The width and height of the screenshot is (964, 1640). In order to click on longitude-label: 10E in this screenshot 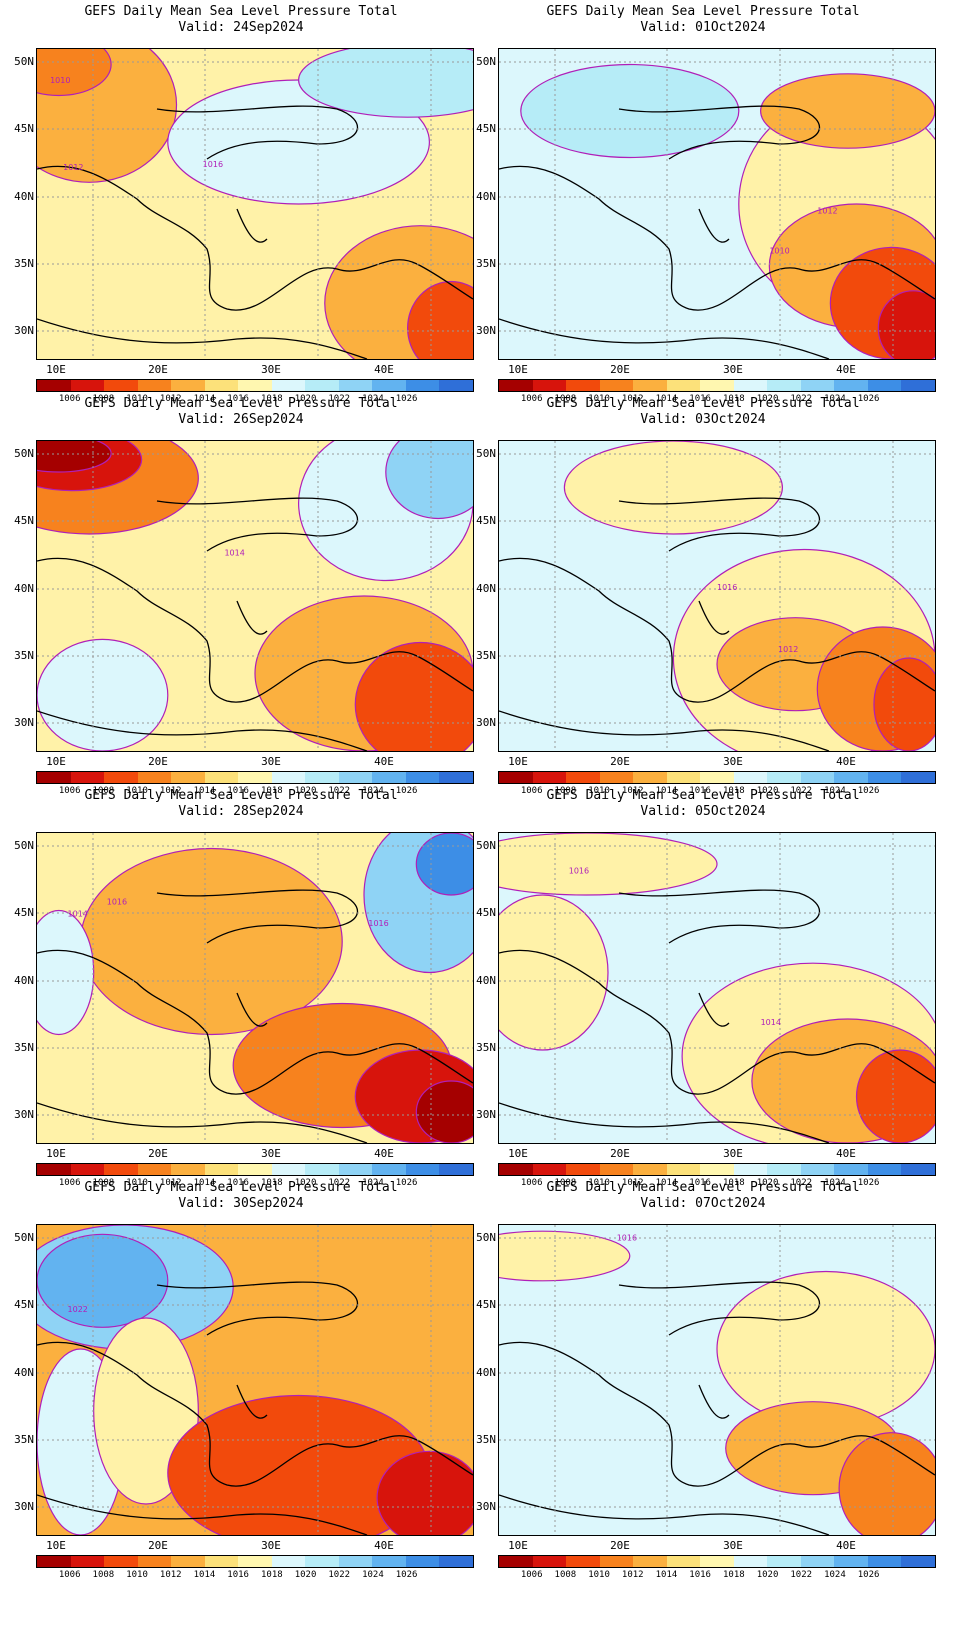, I will do `click(518, 1153)`.